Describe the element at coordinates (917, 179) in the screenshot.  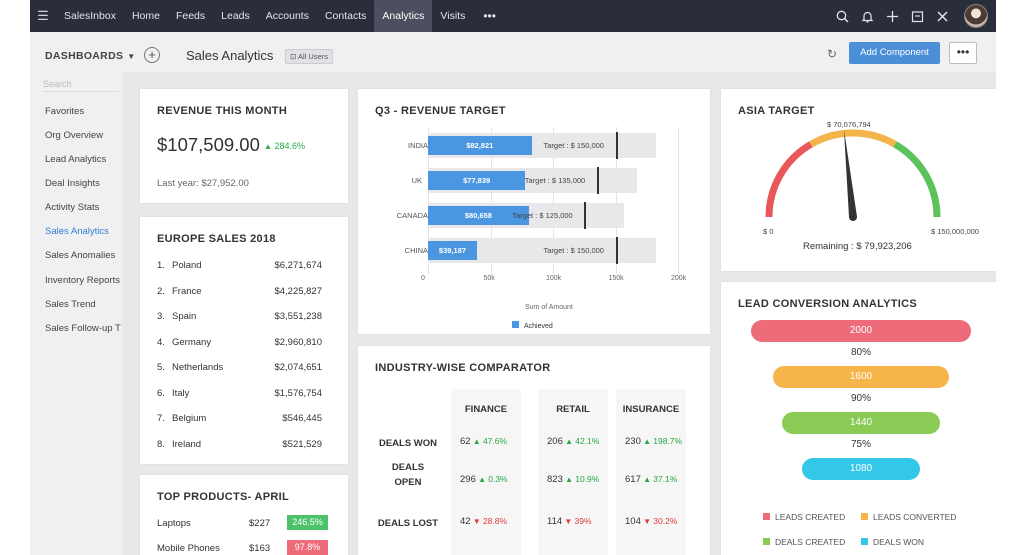
I see `gauge-segment` at that location.